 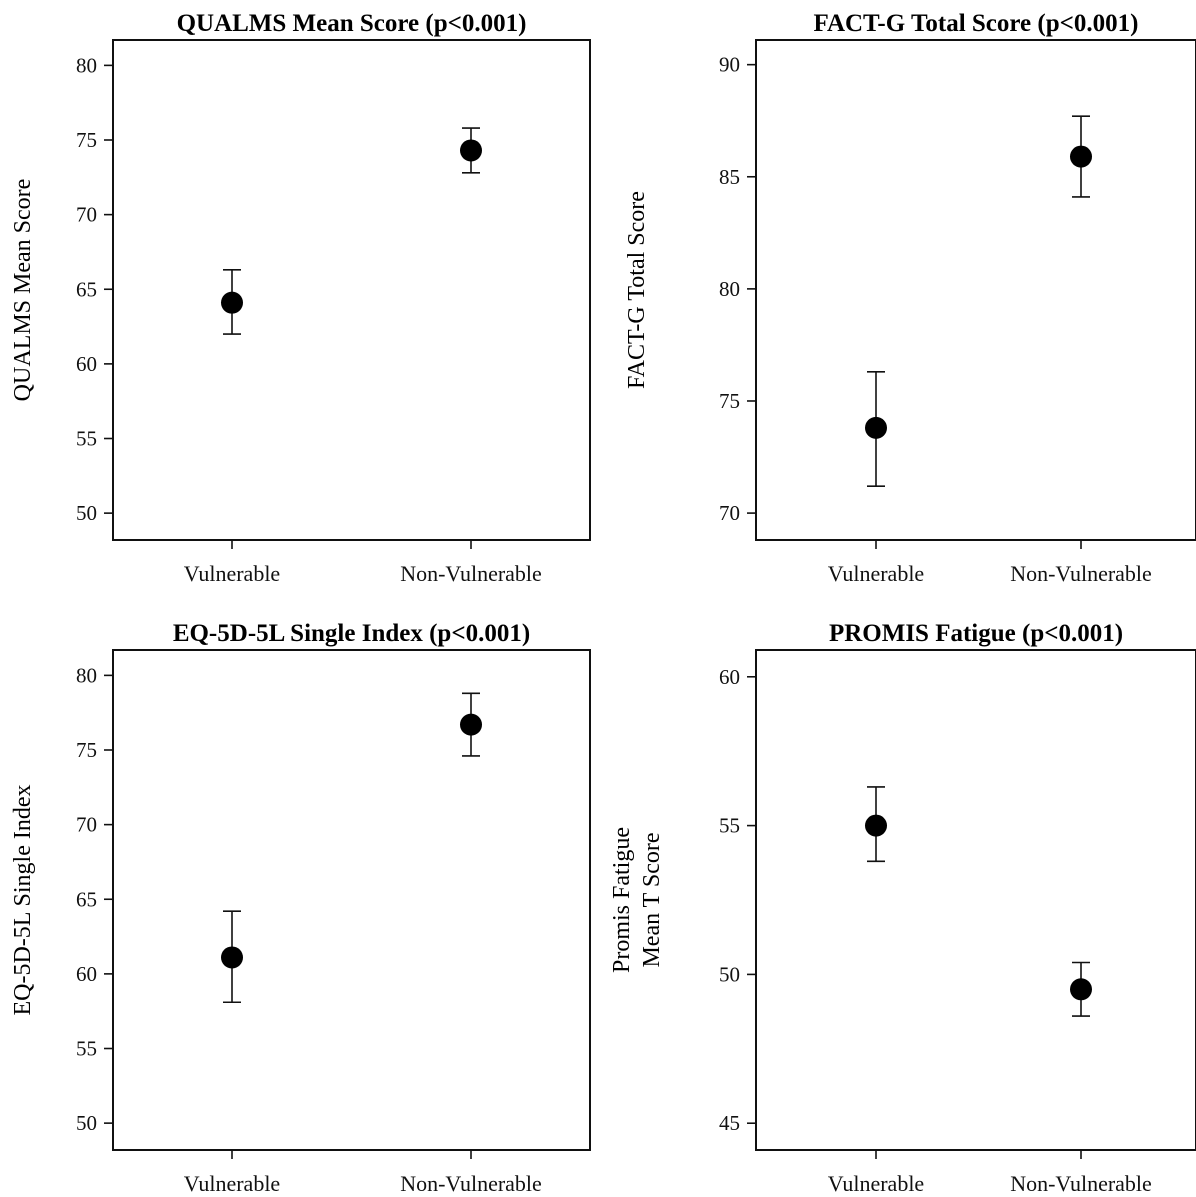 I want to click on chart-title: PROMIS Fatigue (p<0.001), so click(x=976, y=633).